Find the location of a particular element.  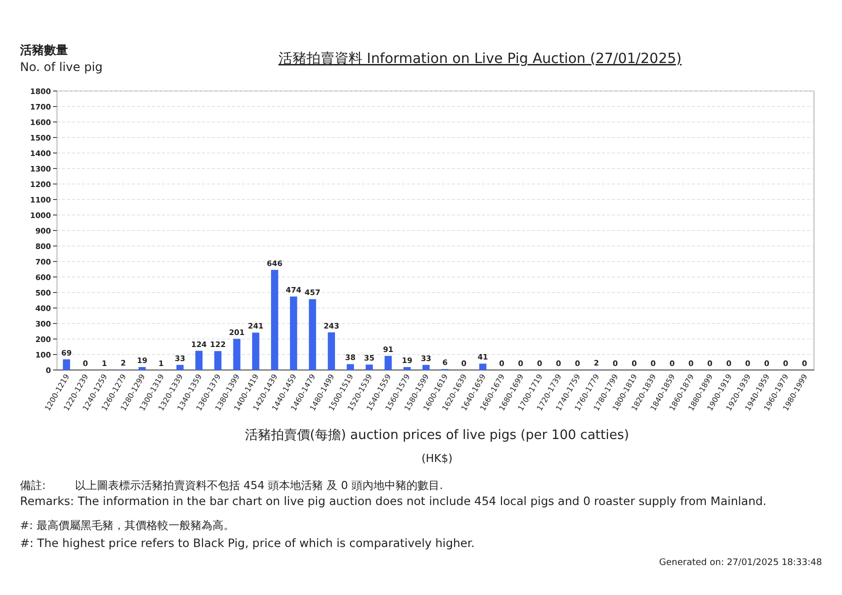

text: Remarks: The information in the bar chart on live pig auction does not include 454 local pigs and 0 roaster supply from Mainland. is located at coordinates (393, 501).